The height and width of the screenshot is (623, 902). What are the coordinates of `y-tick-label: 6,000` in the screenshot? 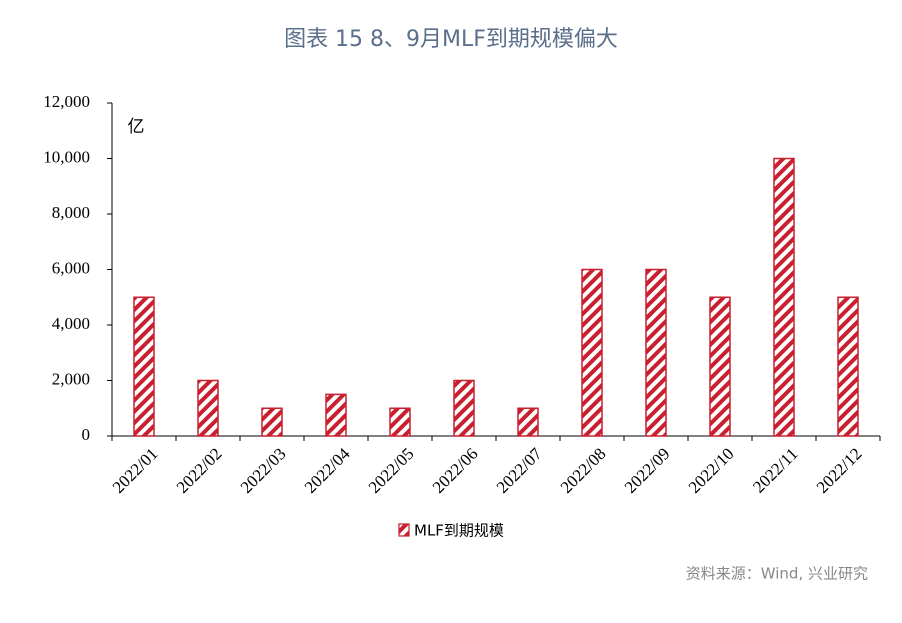 It's located at (71, 267).